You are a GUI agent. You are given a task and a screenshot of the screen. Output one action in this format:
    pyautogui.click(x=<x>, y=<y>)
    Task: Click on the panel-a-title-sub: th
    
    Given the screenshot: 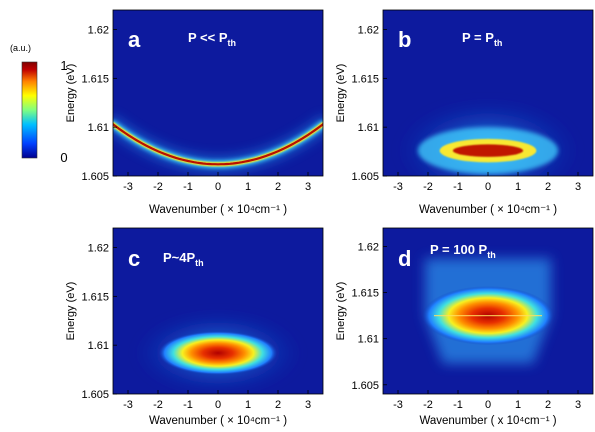 What is the action you would take?
    pyautogui.click(x=232, y=43)
    